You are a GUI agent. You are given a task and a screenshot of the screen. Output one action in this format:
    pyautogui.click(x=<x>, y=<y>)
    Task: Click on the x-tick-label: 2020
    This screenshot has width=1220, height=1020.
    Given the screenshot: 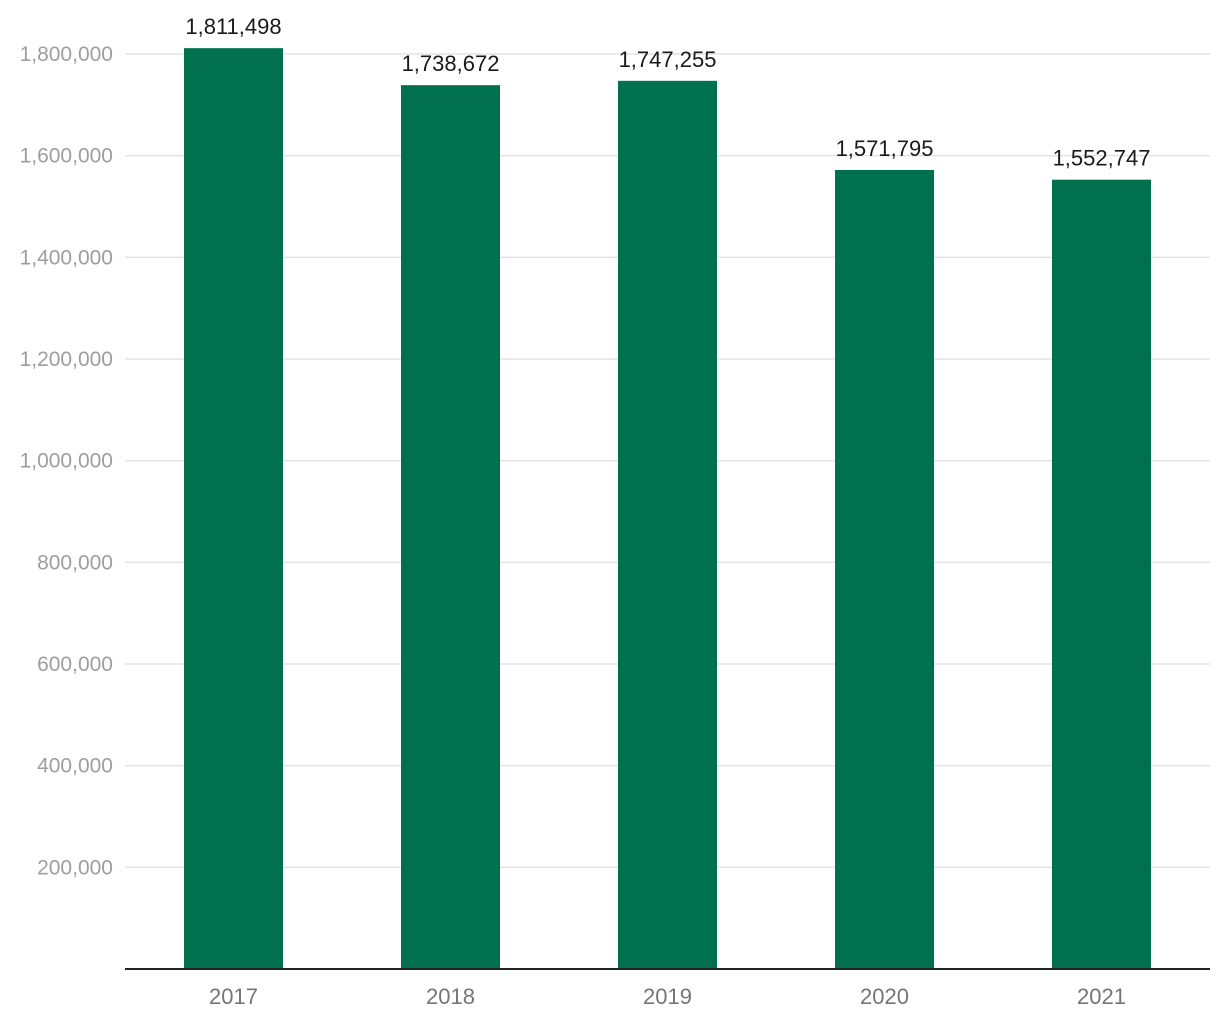 What is the action you would take?
    pyautogui.click(x=884, y=996)
    